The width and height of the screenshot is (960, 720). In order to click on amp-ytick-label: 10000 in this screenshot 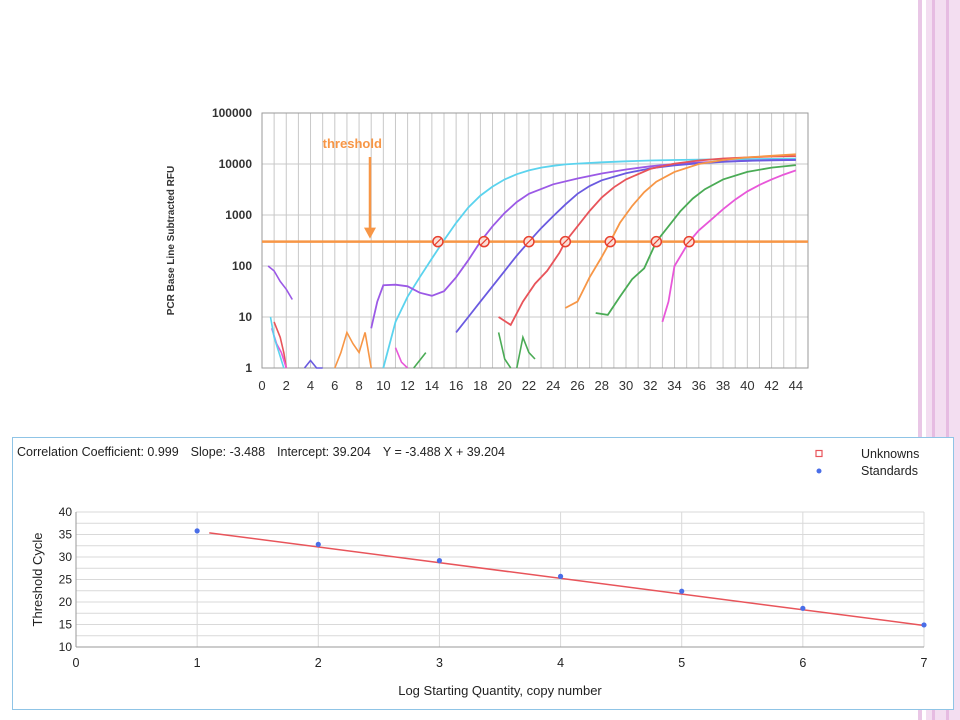, I will do `click(236, 164)`.